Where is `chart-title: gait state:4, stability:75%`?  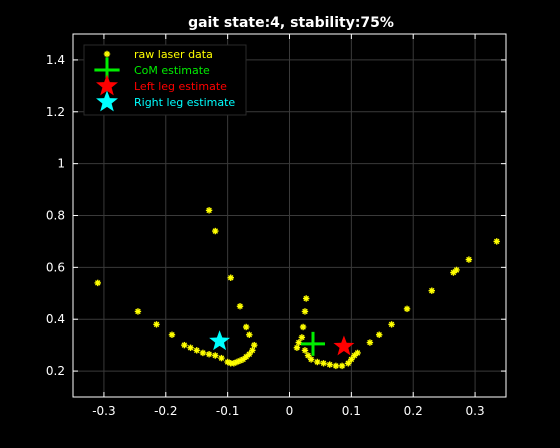
chart-title: gait state:4, stability:75% is located at coordinates (291, 23).